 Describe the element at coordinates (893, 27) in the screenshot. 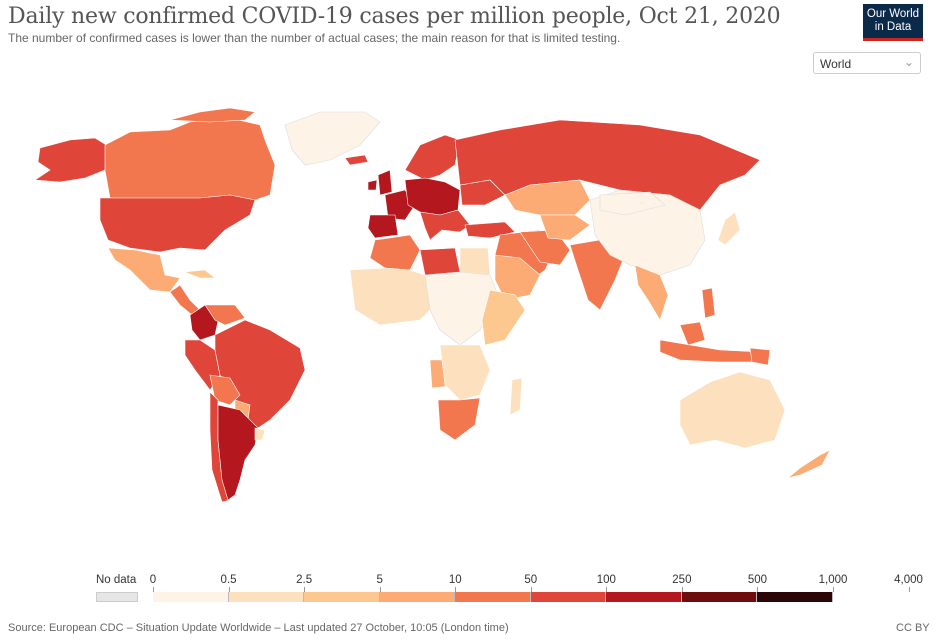

I see `logo-line2: in Data` at that location.